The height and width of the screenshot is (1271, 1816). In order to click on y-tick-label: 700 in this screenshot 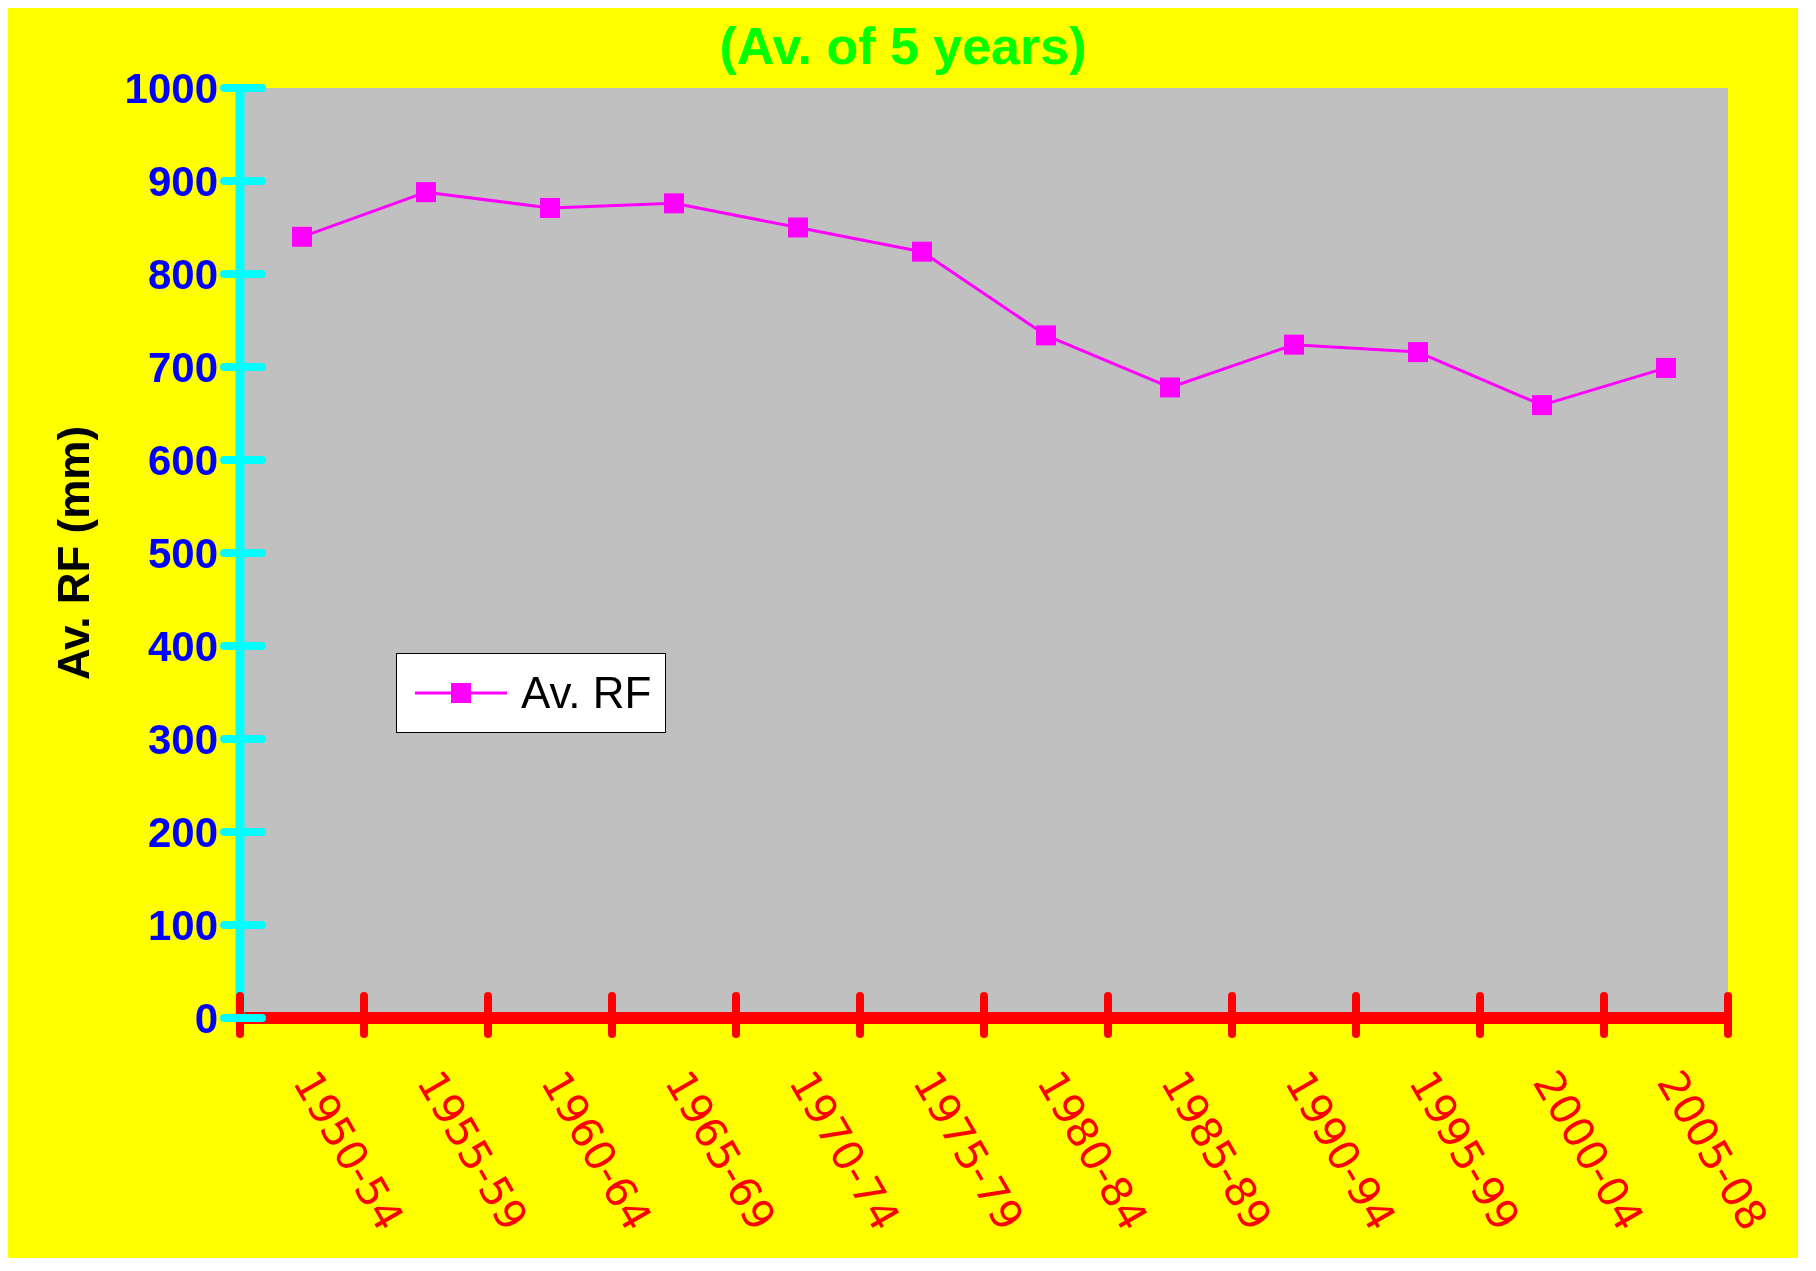, I will do `click(182, 367)`.